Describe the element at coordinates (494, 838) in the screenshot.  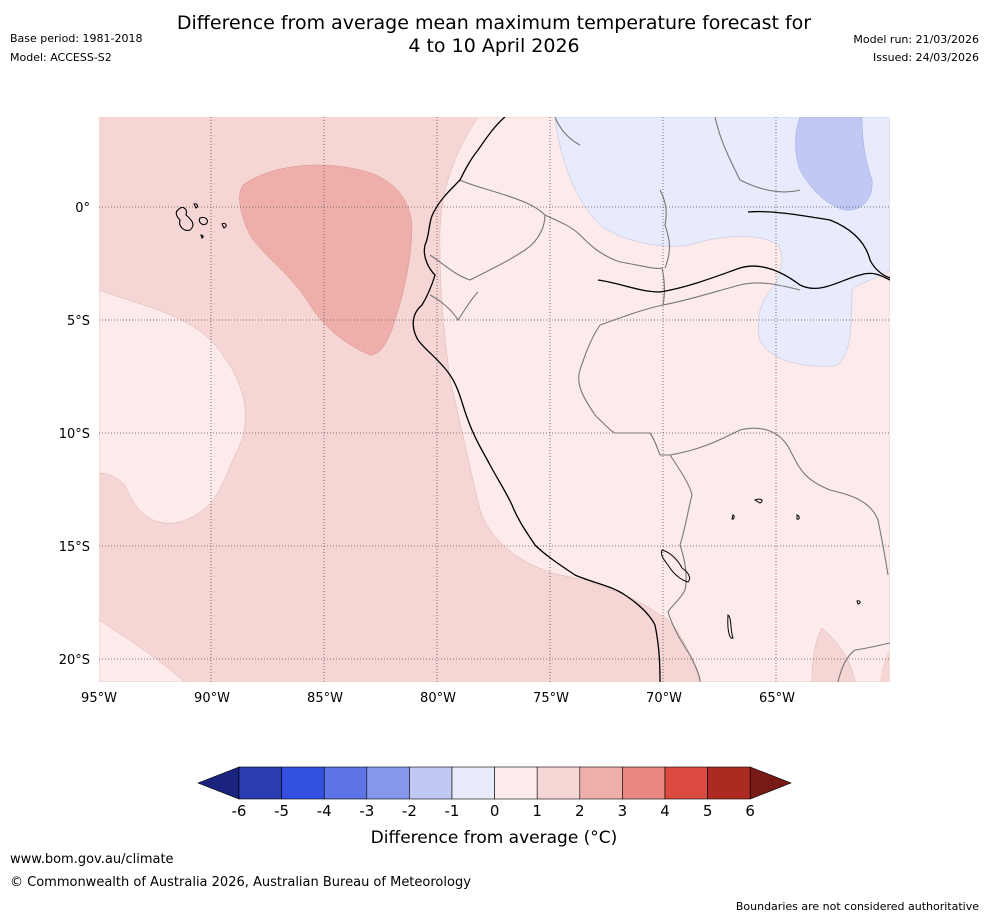
I see `colorbar-title: Difference from average (°C)` at that location.